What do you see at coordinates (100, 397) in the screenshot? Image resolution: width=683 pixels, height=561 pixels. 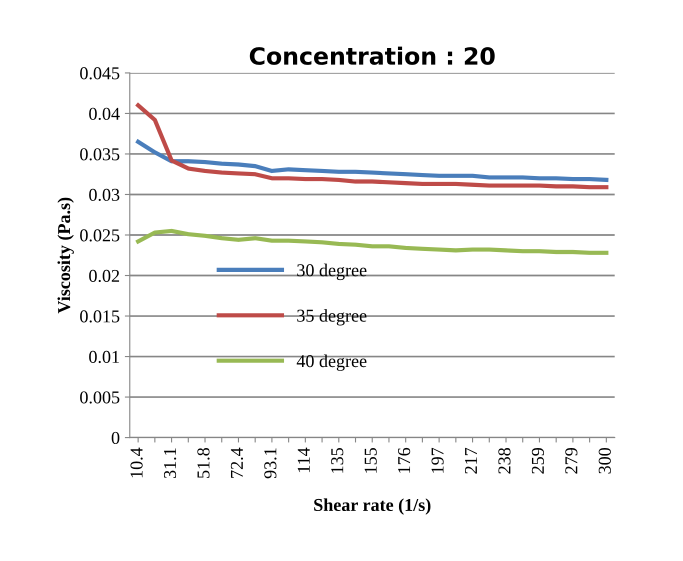 I see `y-tick-label: 0.005` at bounding box center [100, 397].